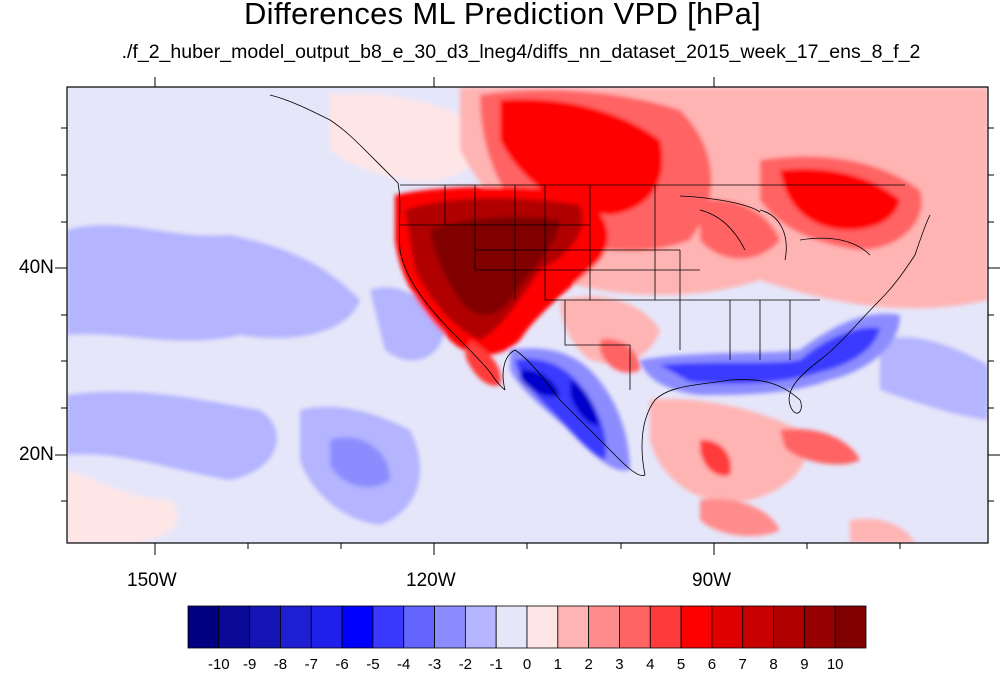 The width and height of the screenshot is (1005, 673). I want to click on colorbar-label: -7, so click(311, 664).